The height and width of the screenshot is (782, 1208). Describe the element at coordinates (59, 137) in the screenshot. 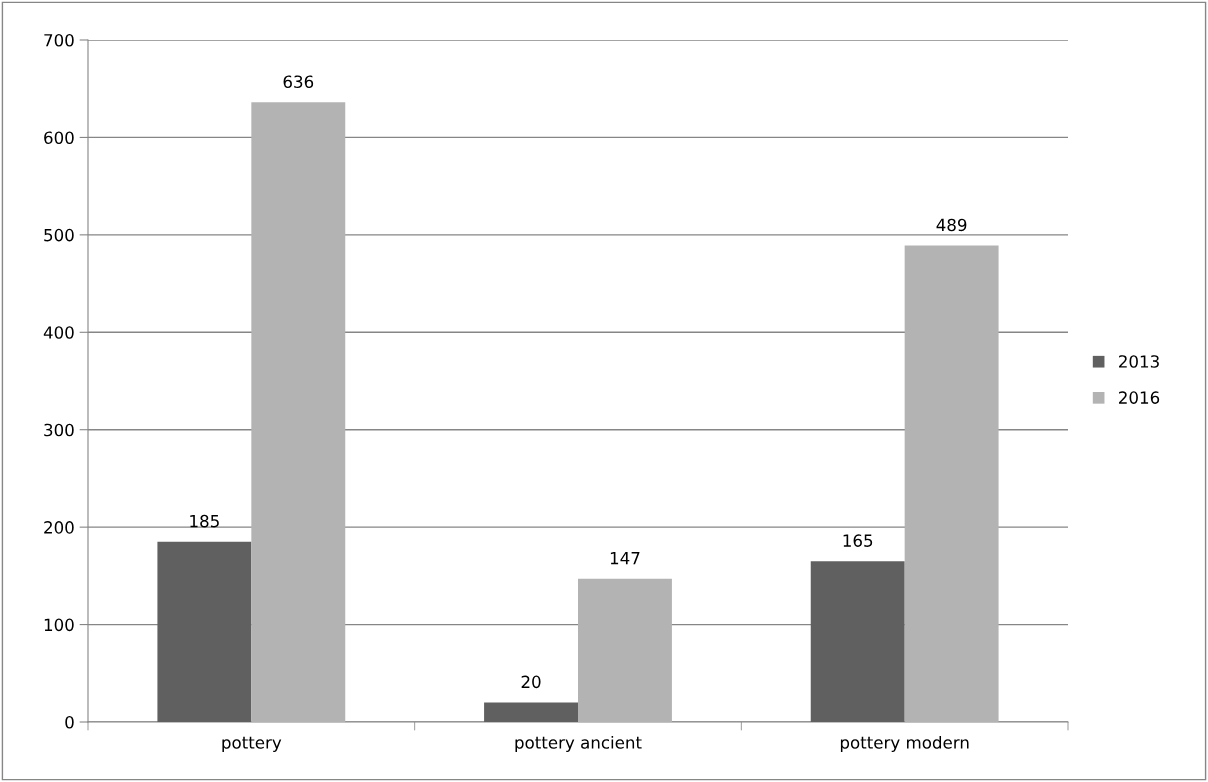

I see `y-tick-label: 600` at that location.